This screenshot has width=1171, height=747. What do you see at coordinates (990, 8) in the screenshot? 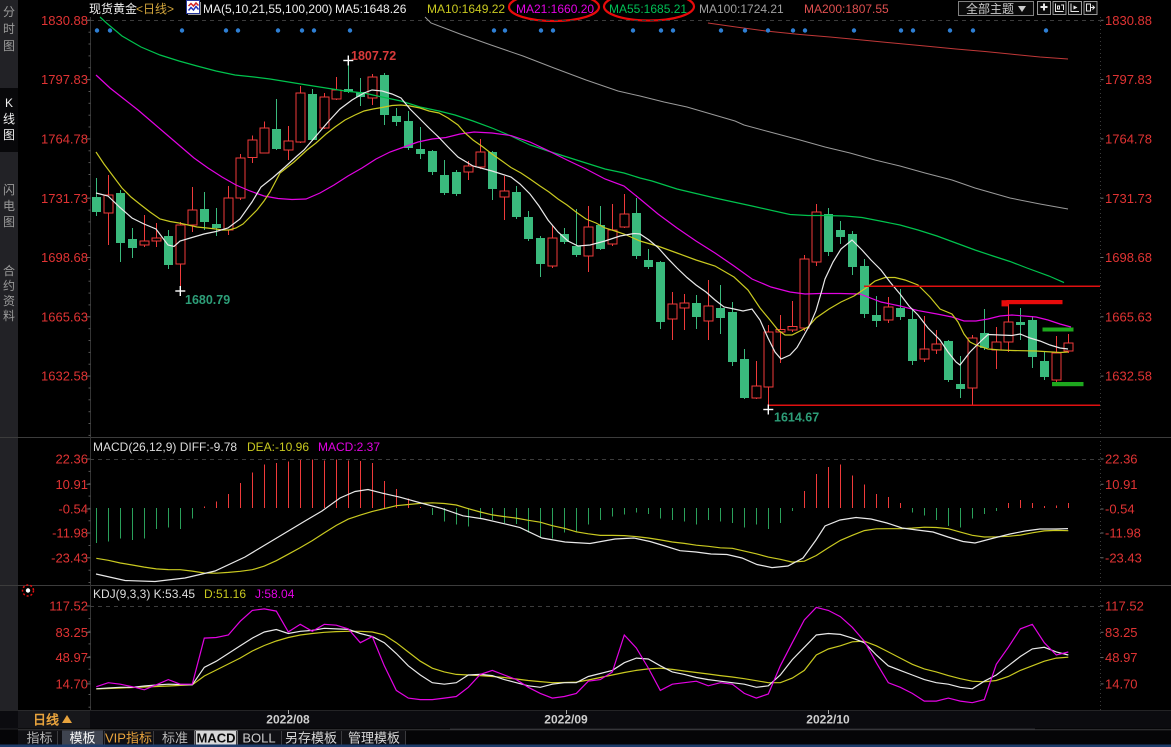
I see `svg-text: 全部主题` at bounding box center [990, 8].